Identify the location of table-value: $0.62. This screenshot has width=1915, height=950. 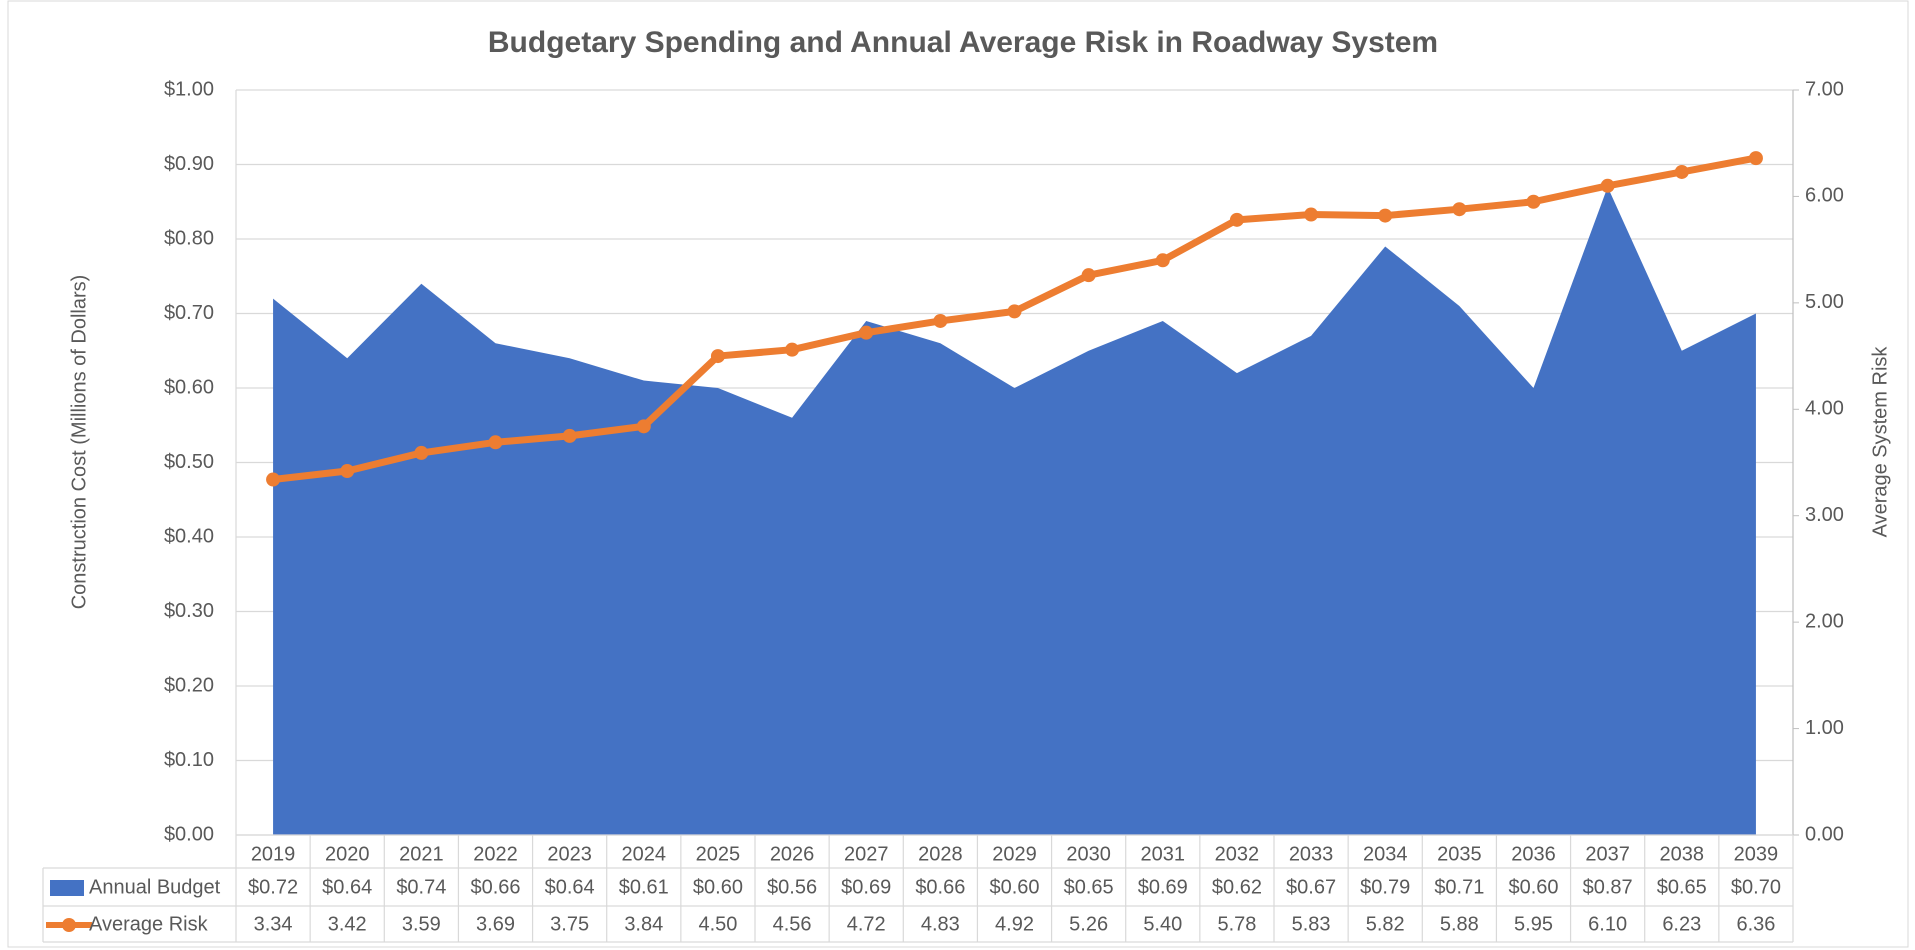
(1237, 887).